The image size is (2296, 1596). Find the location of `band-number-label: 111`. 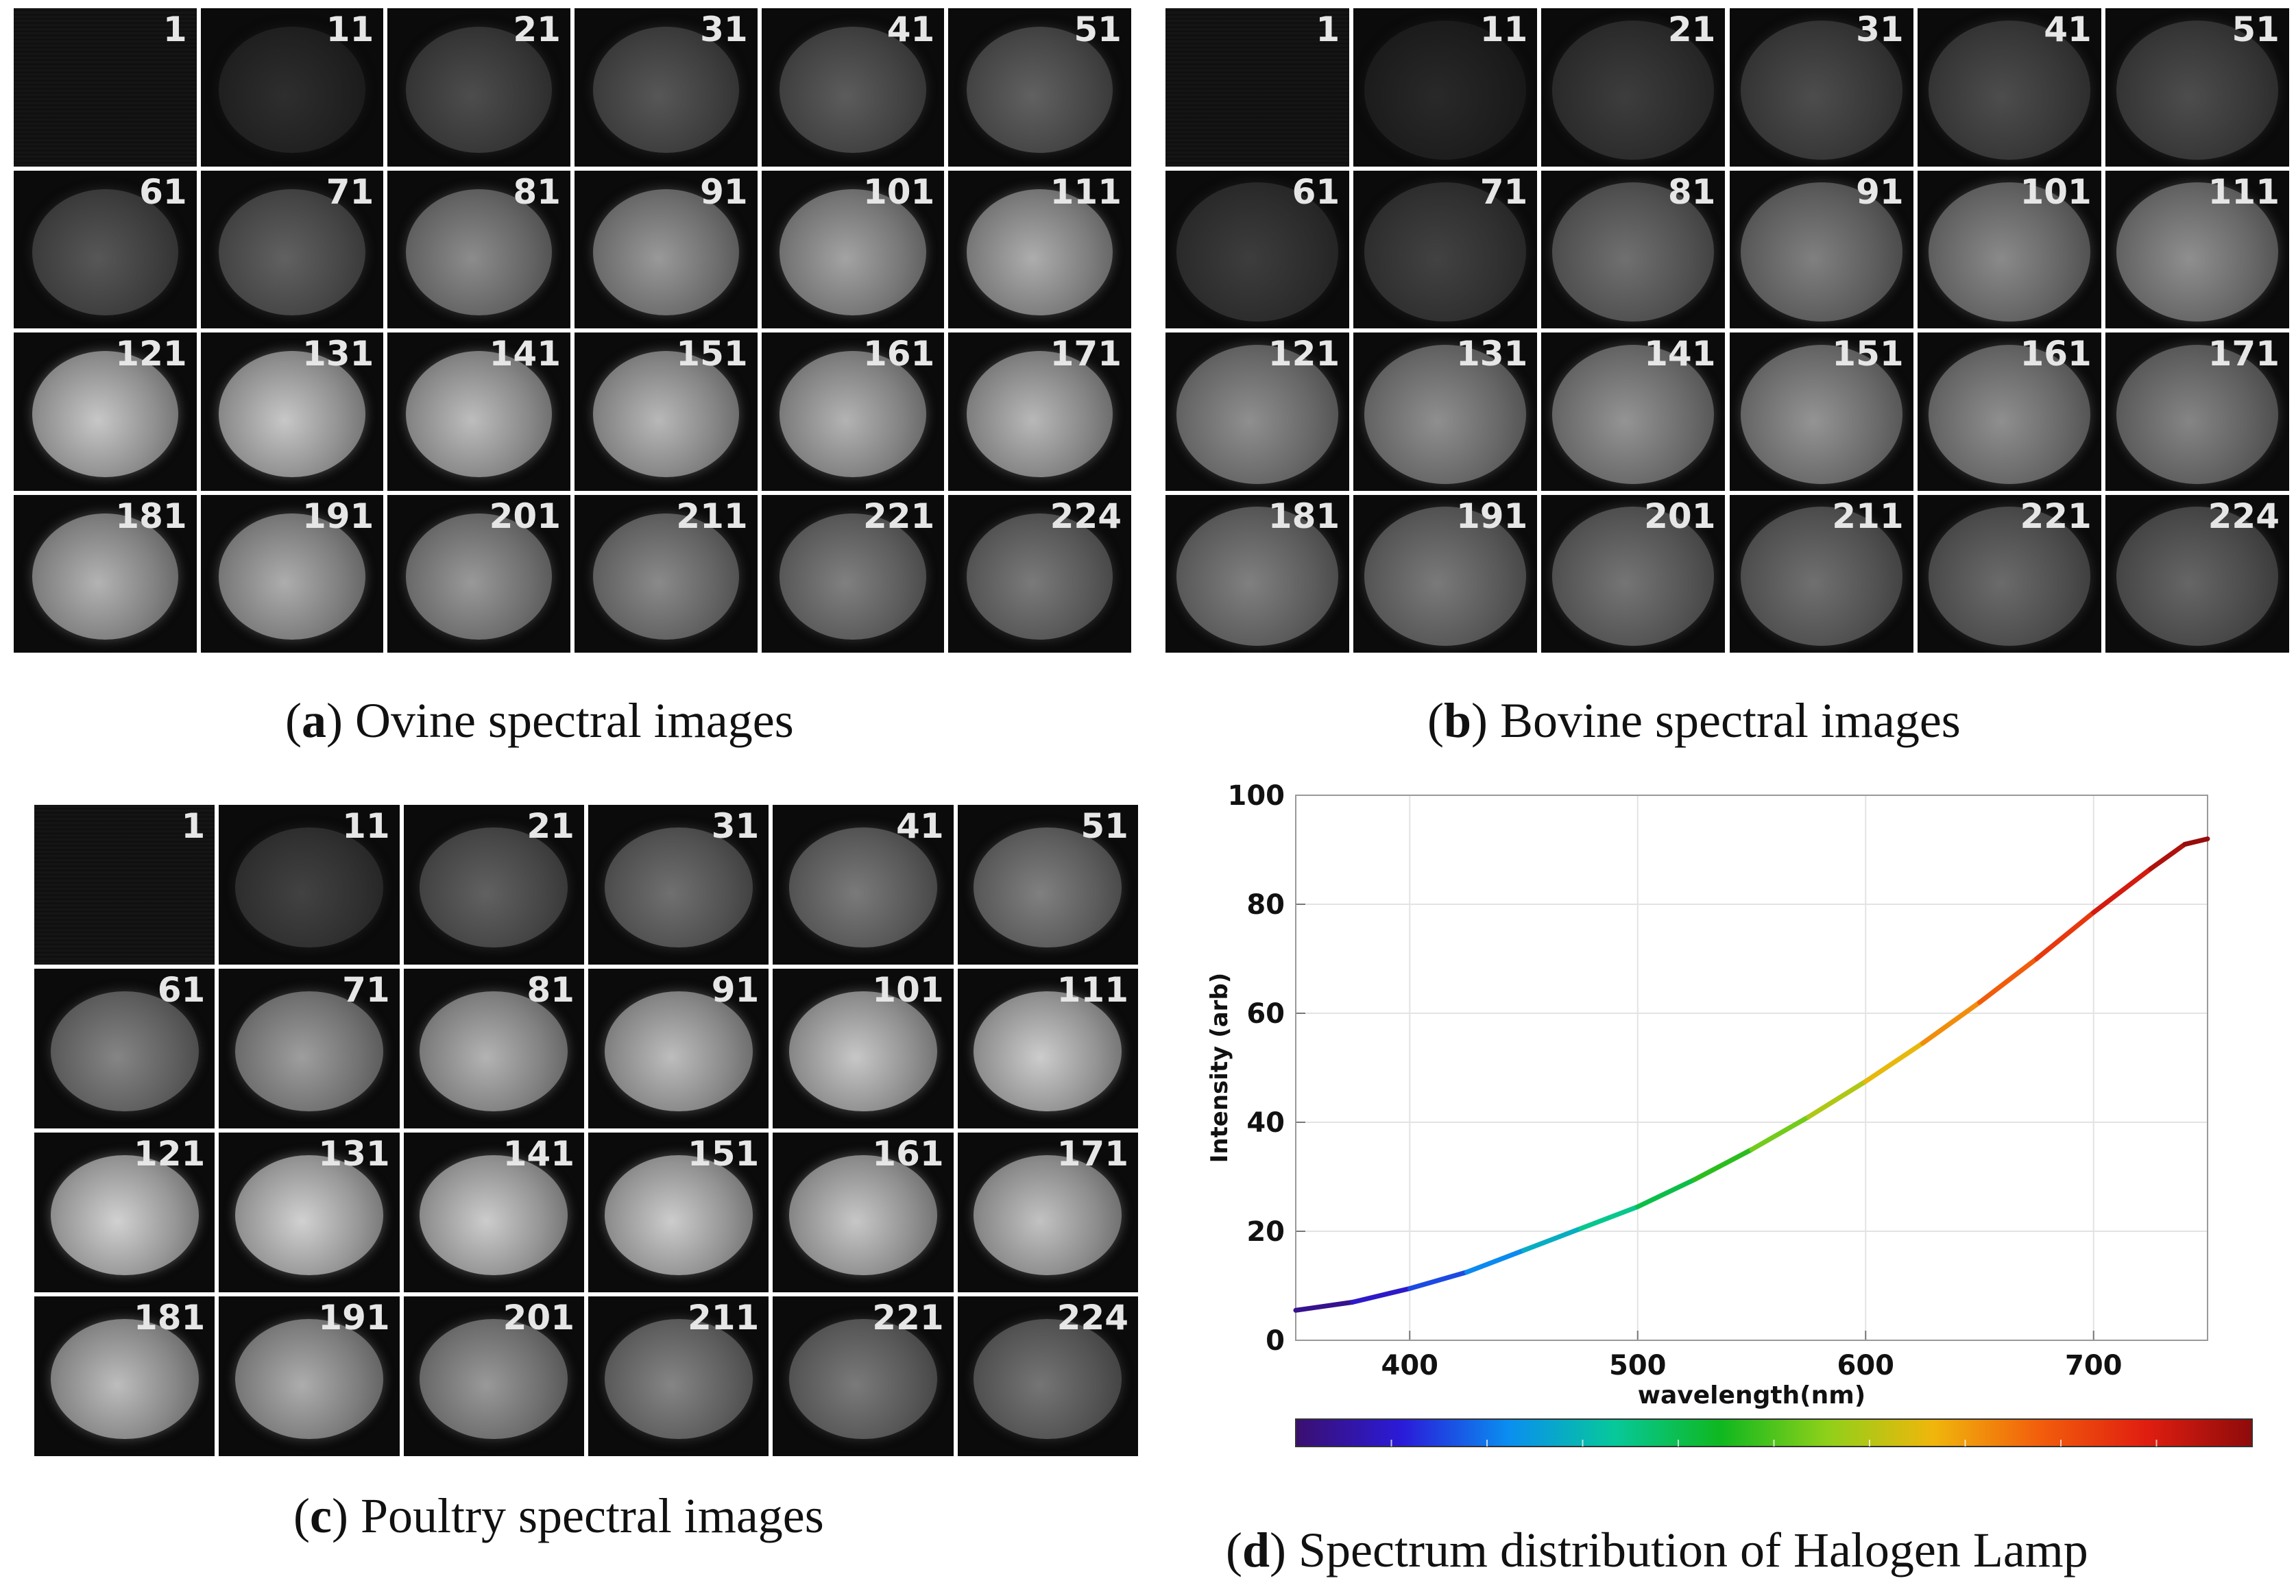

band-number-label: 111 is located at coordinates (1092, 990).